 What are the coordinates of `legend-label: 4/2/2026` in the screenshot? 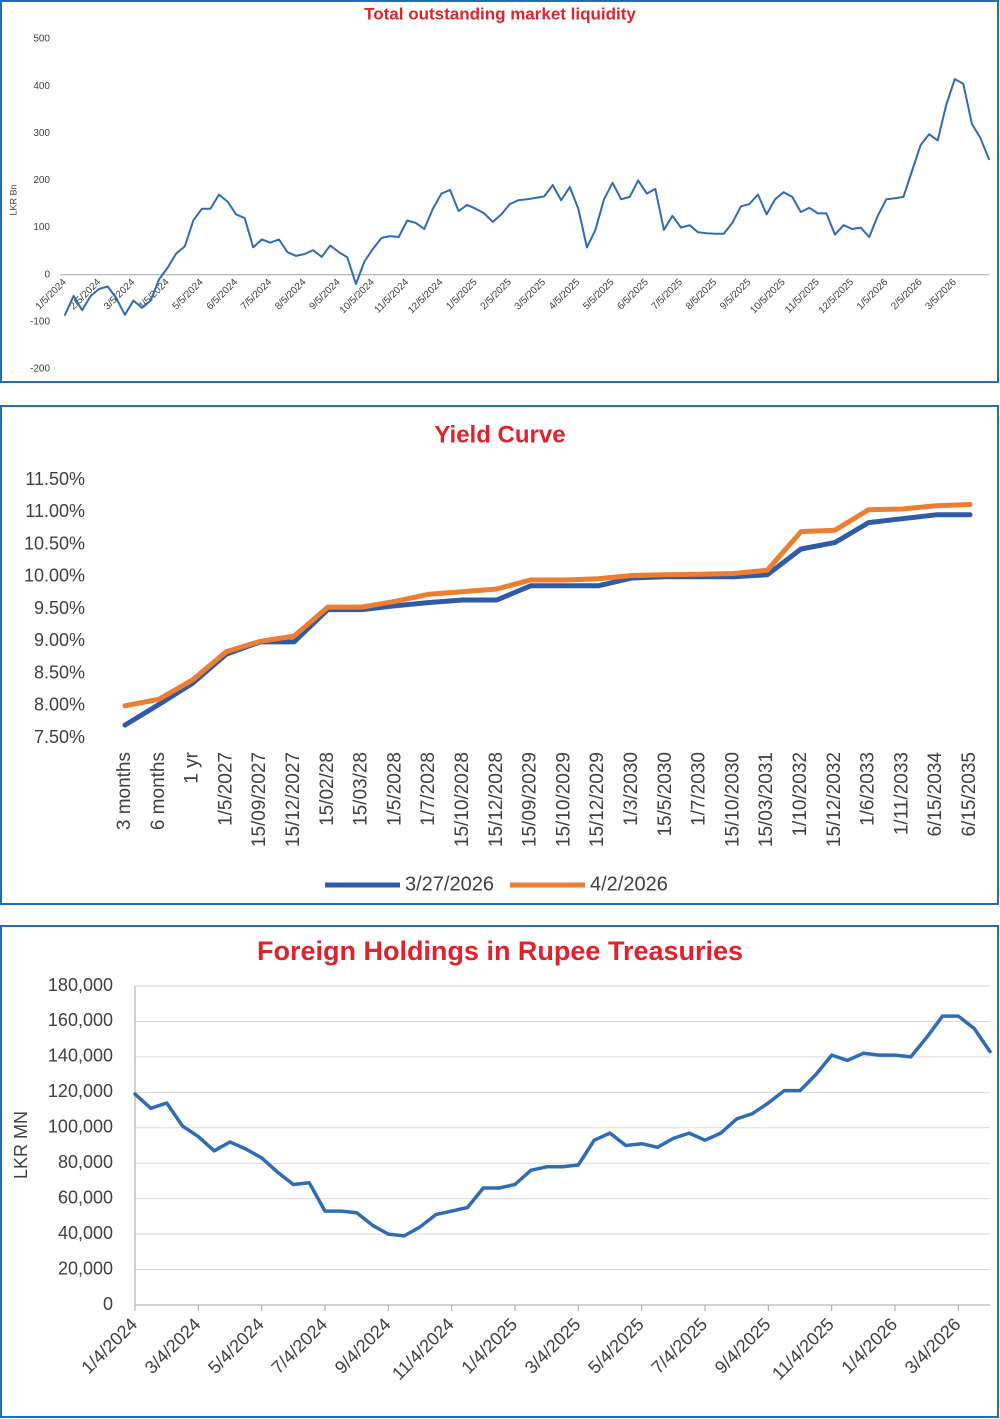 It's located at (629, 884).